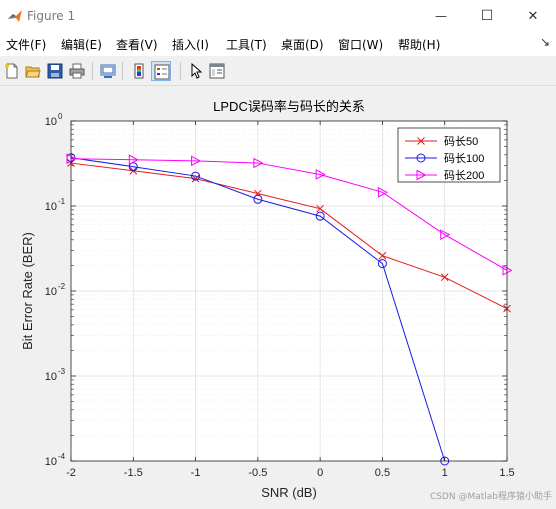 This screenshot has width=556, height=509. I want to click on y-tick-label-exp: -1, so click(62, 201).